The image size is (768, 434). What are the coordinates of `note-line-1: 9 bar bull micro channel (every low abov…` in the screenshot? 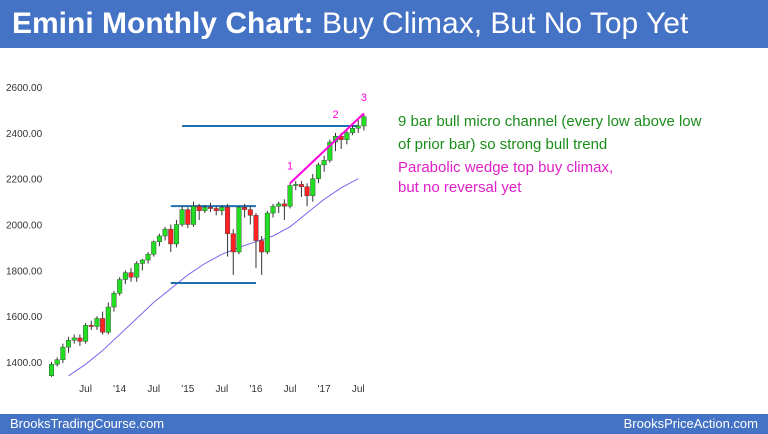 It's located at (550, 121).